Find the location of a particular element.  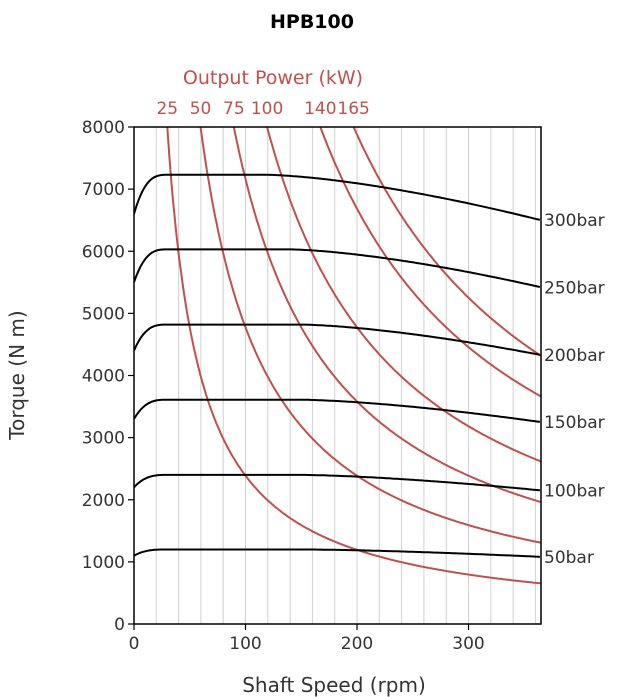

y-axis-label: Torque (N m) is located at coordinates (17, 375).